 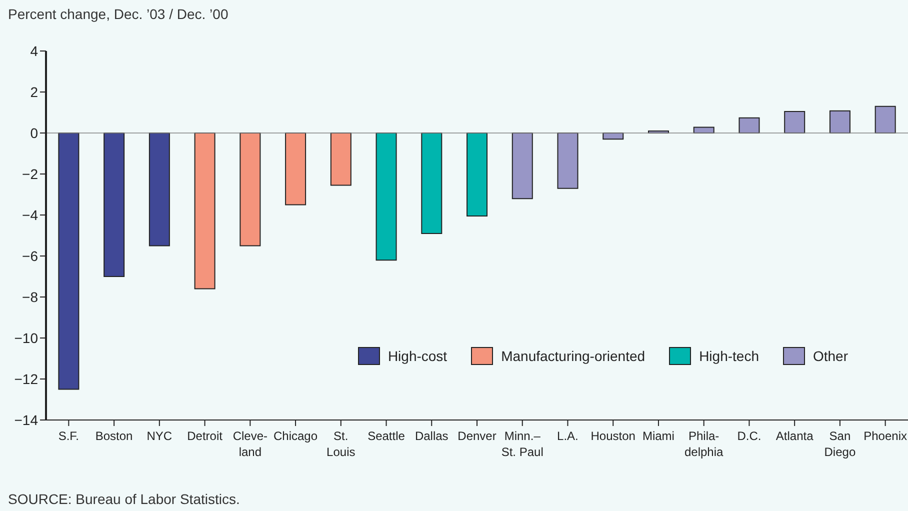 What do you see at coordinates (477, 436) in the screenshot?
I see `x-tick-label: Denver` at bounding box center [477, 436].